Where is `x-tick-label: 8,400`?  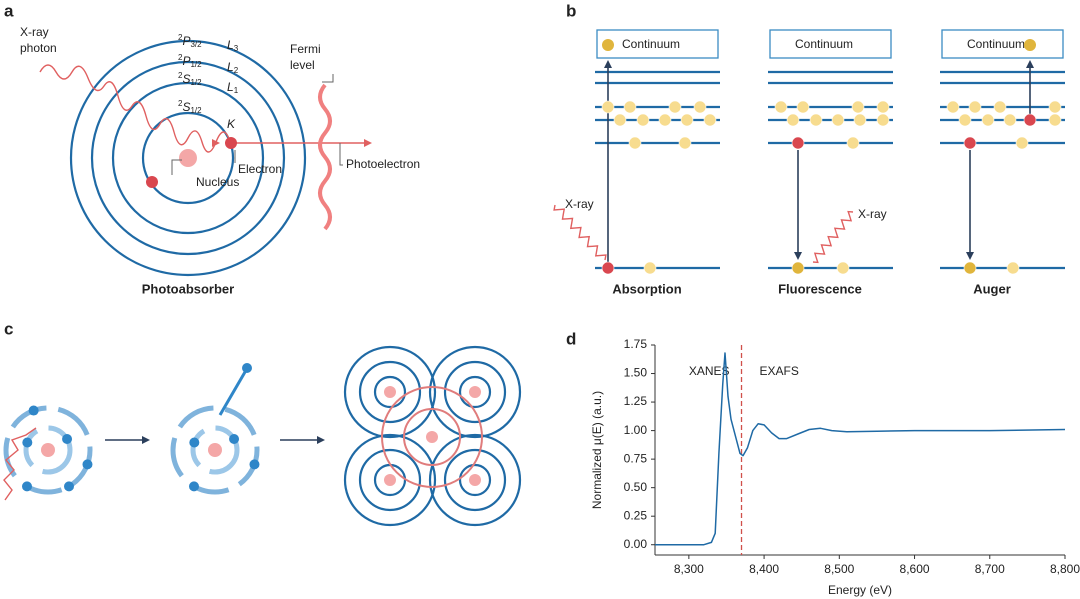
x-tick-label: 8,400 is located at coordinates (764, 569).